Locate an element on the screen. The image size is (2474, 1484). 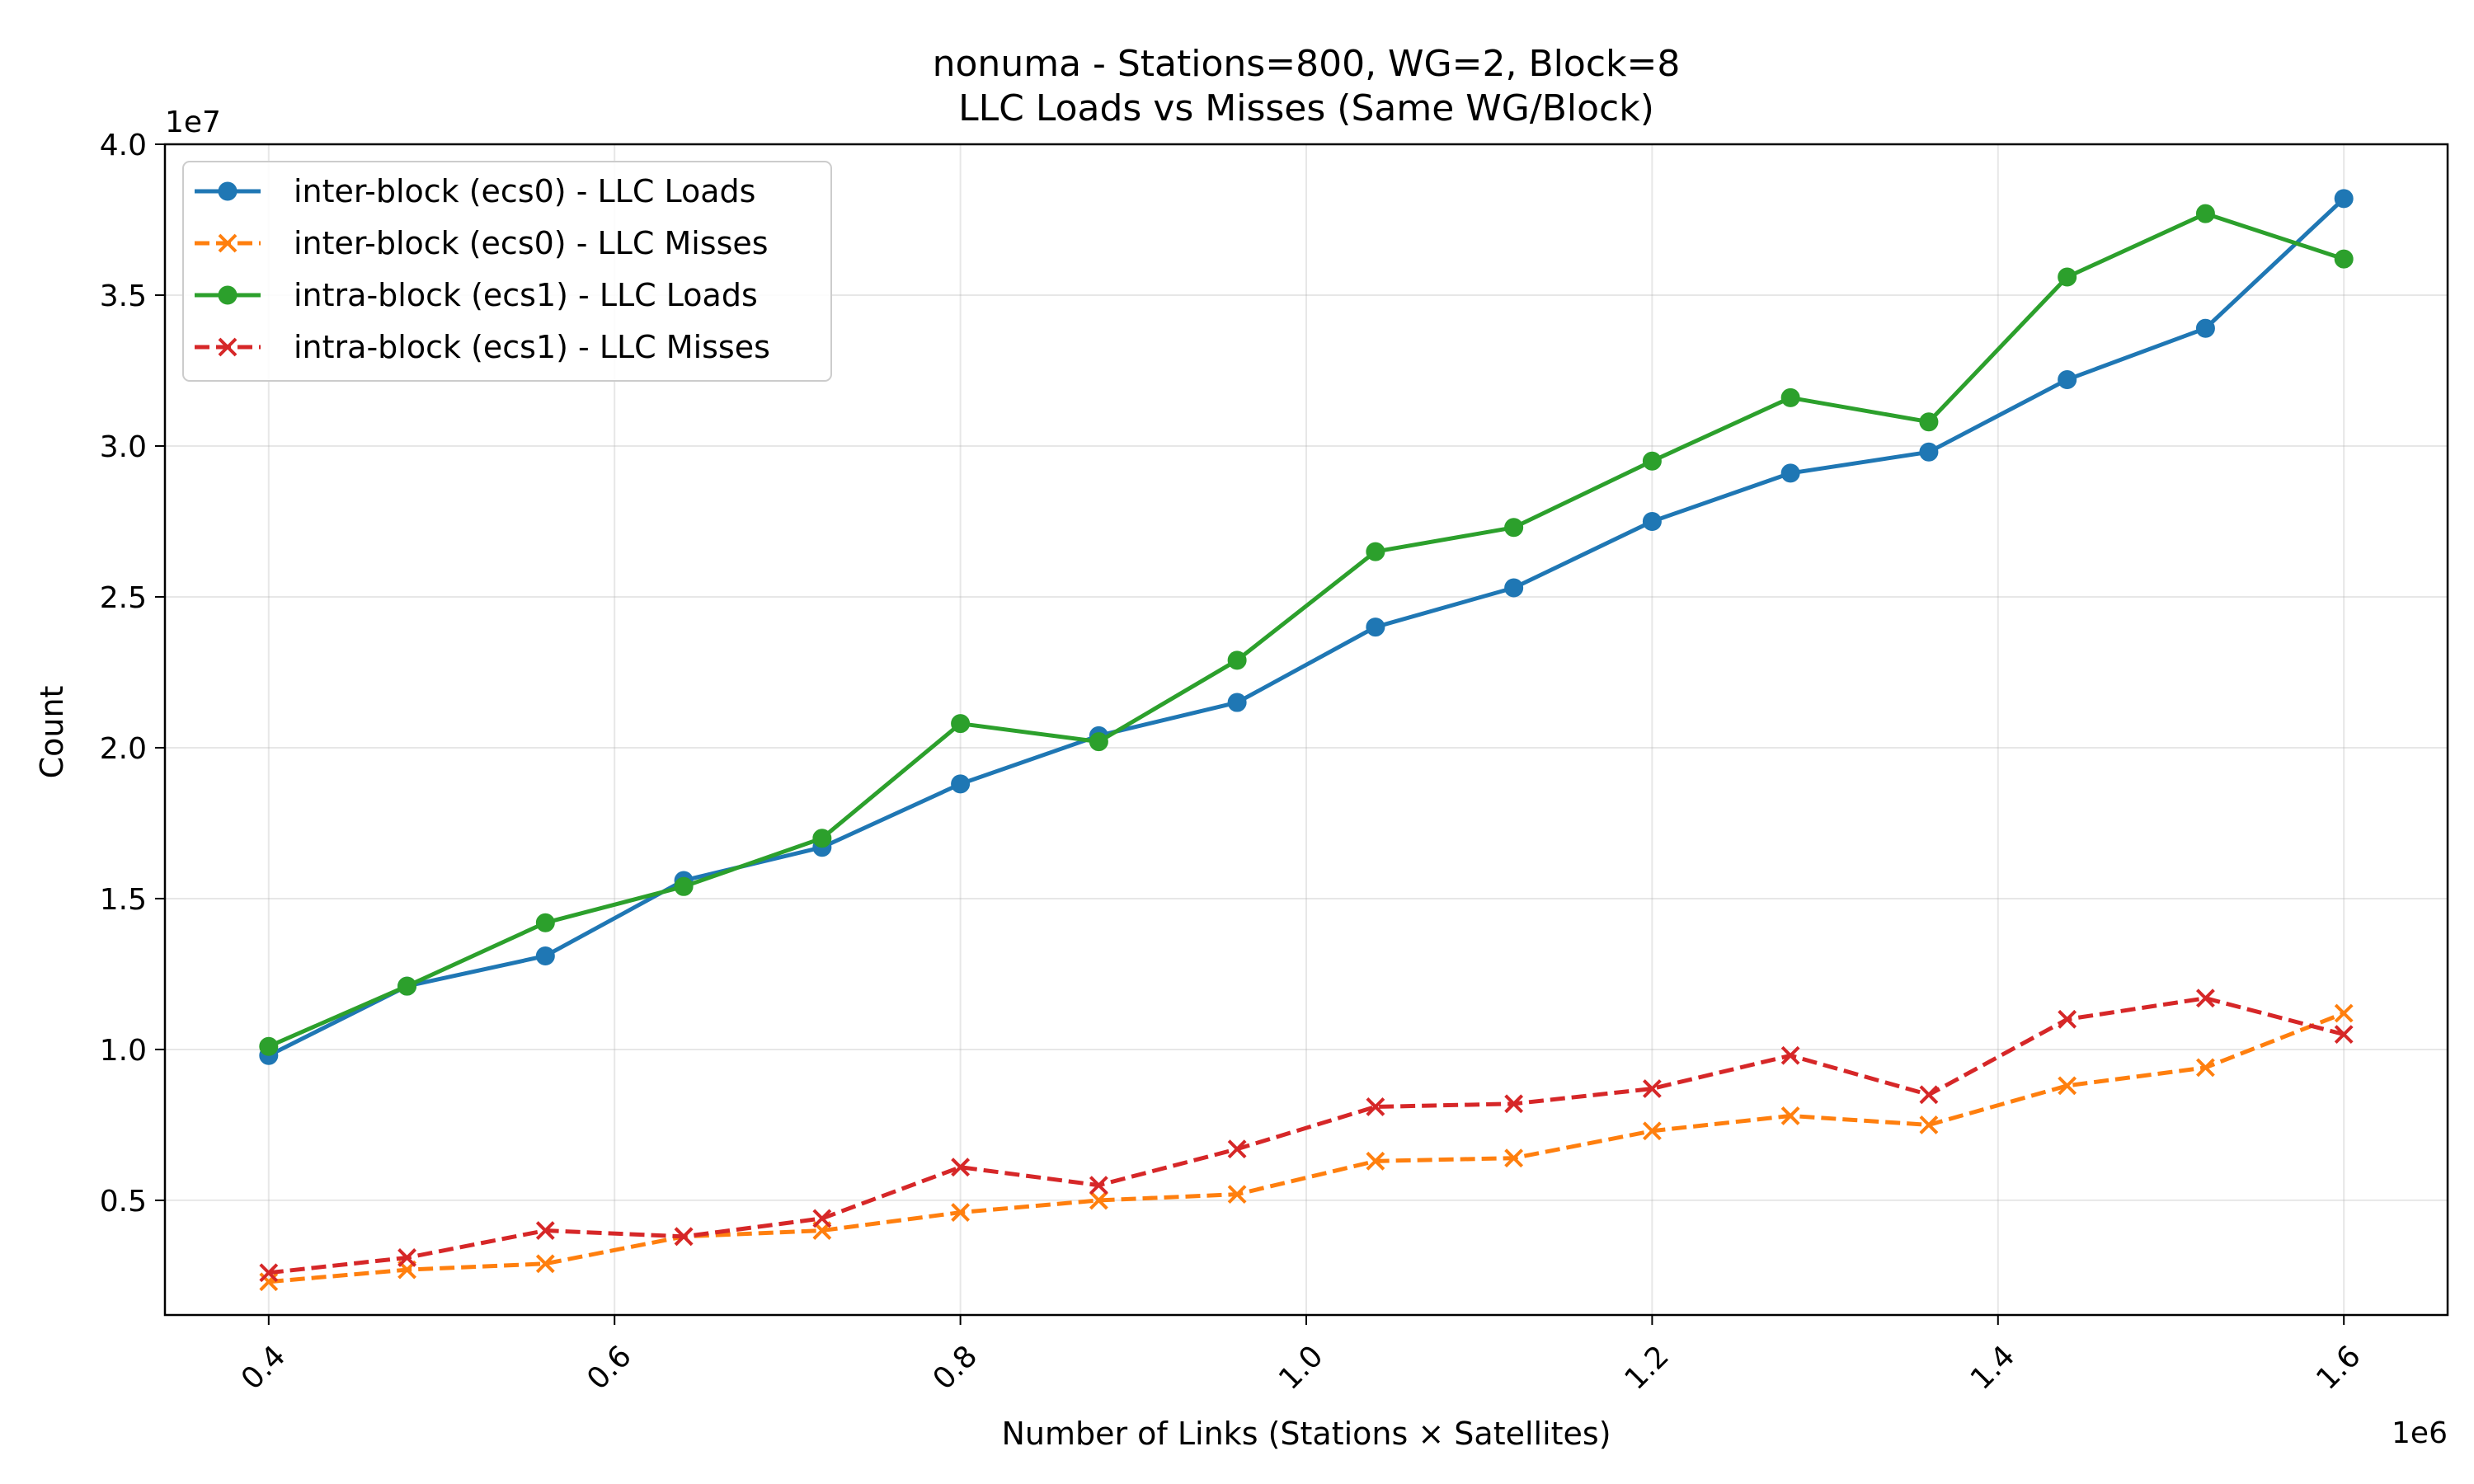
x-offset-text: 1e6 is located at coordinates (2420, 1433).